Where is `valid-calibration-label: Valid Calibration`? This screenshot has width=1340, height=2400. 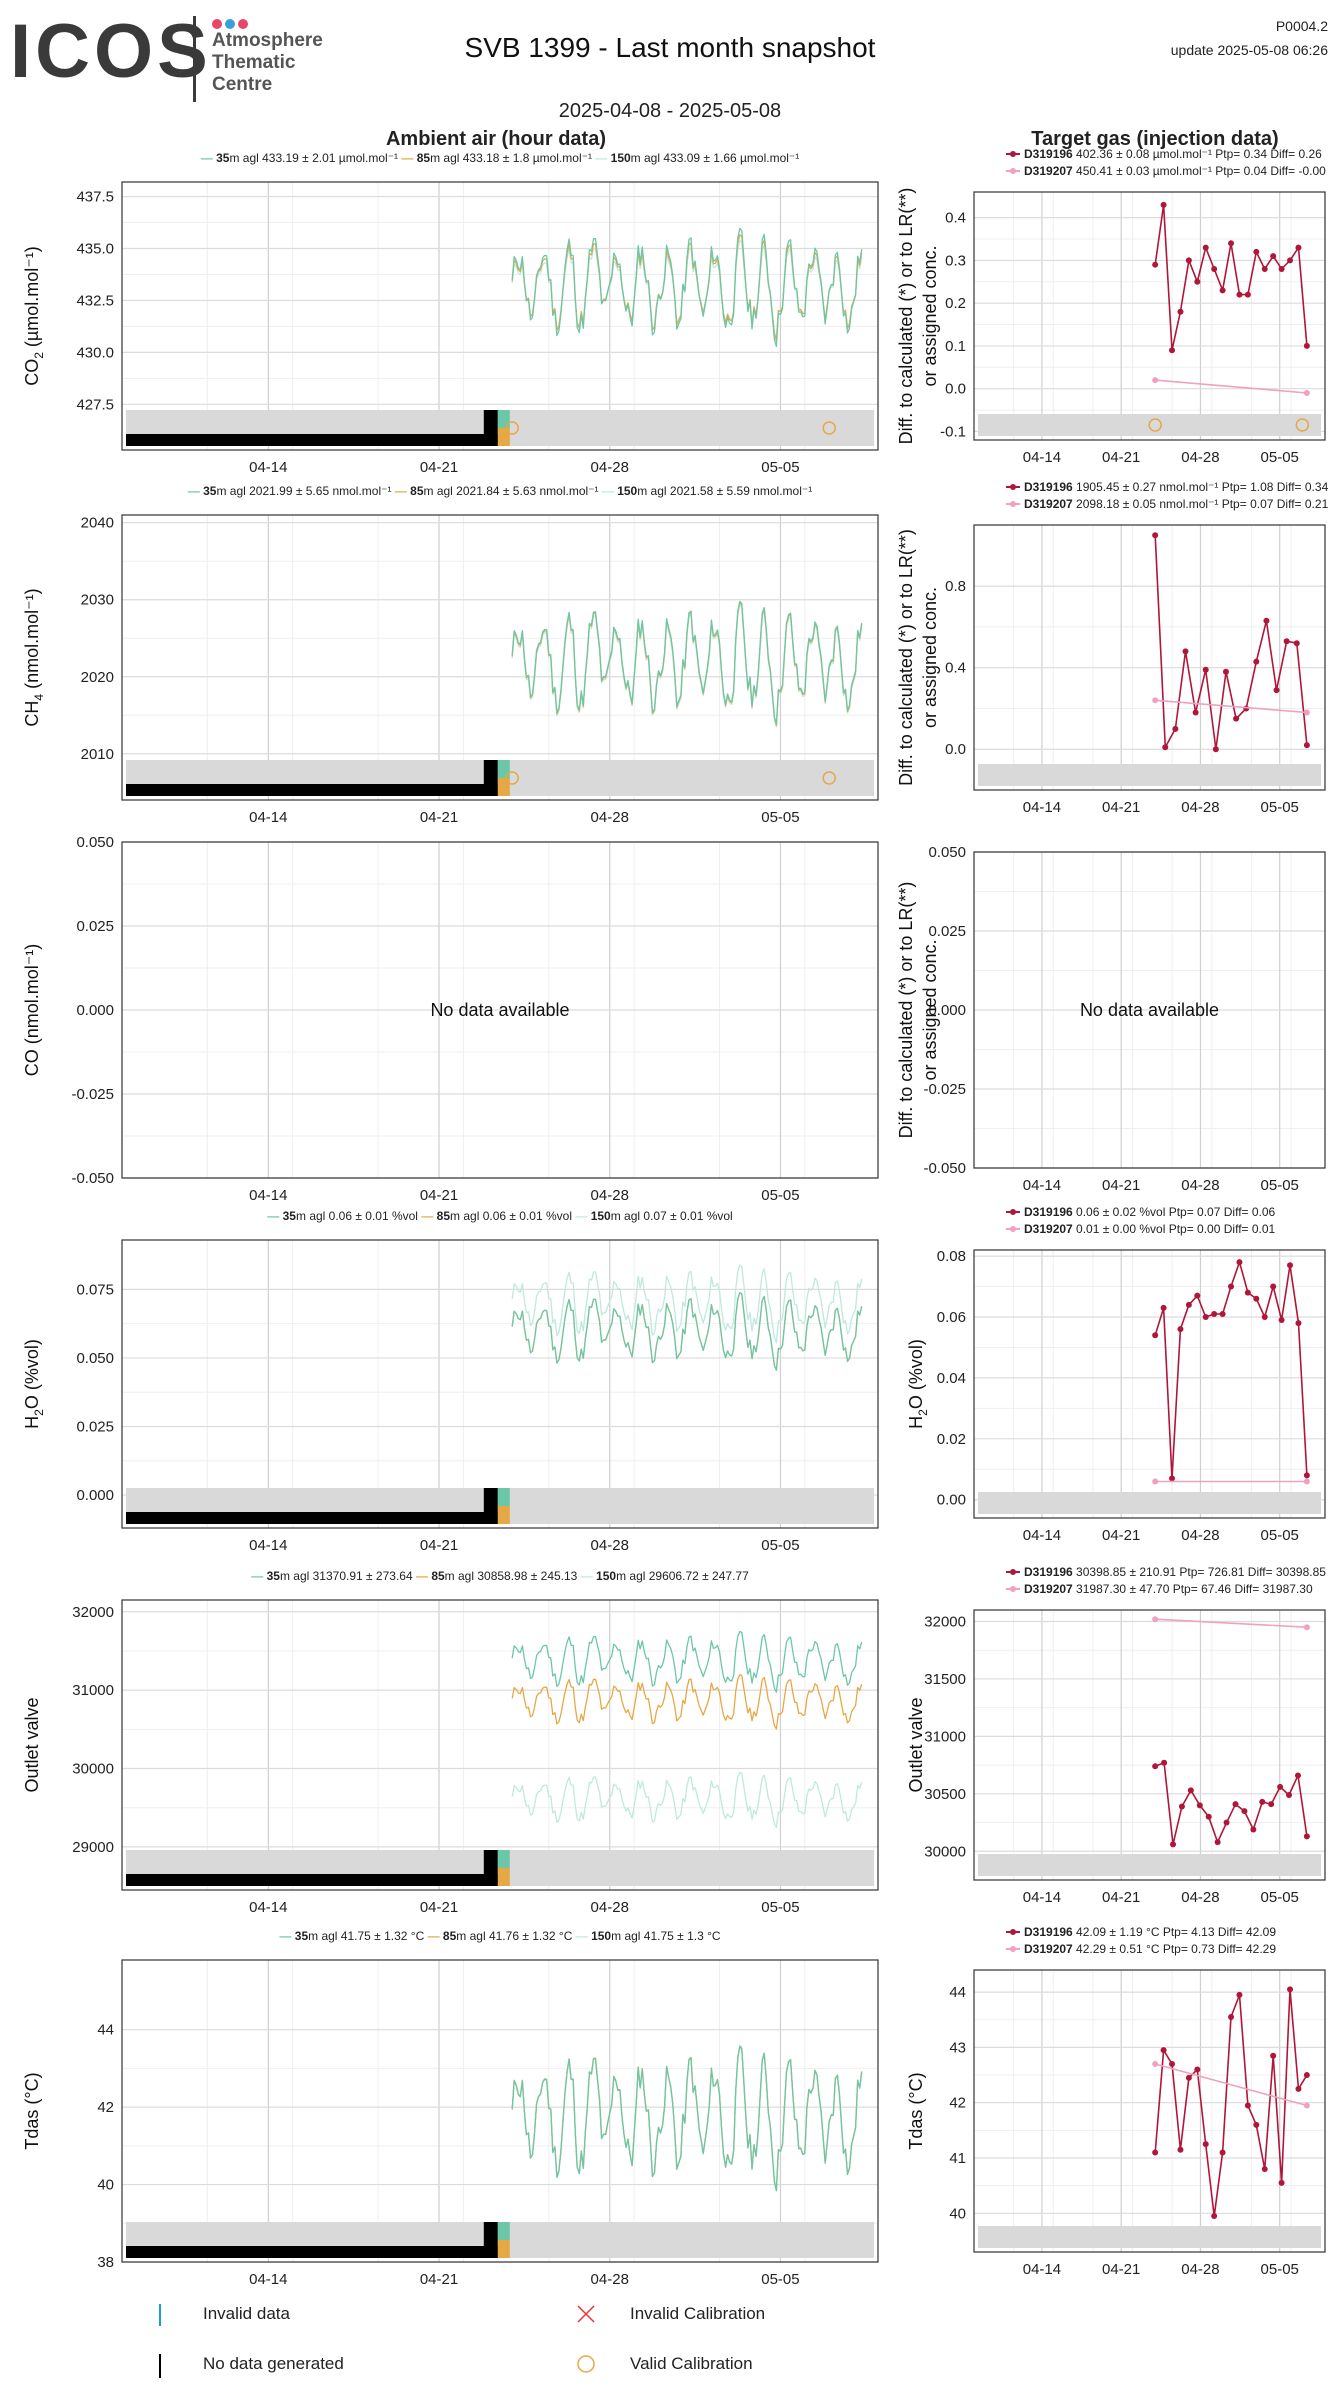
valid-calibration-label: Valid Calibration is located at coordinates (691, 2363).